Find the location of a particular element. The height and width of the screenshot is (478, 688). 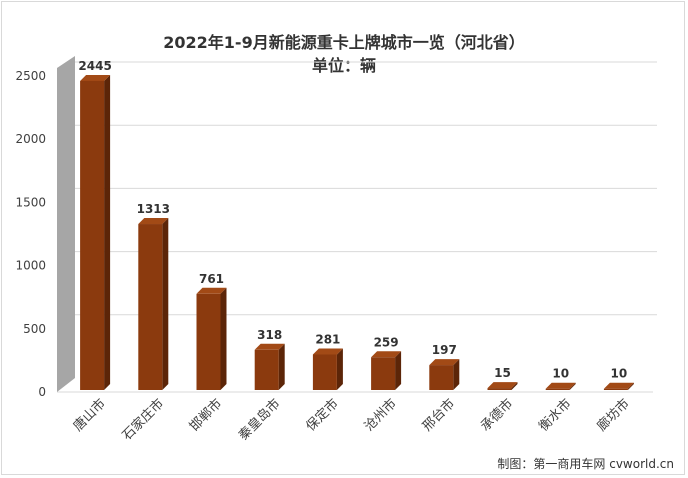

chart-title: 2022年1-9月新能源重卡上牌城市一览（河北省） is located at coordinates (344, 42).